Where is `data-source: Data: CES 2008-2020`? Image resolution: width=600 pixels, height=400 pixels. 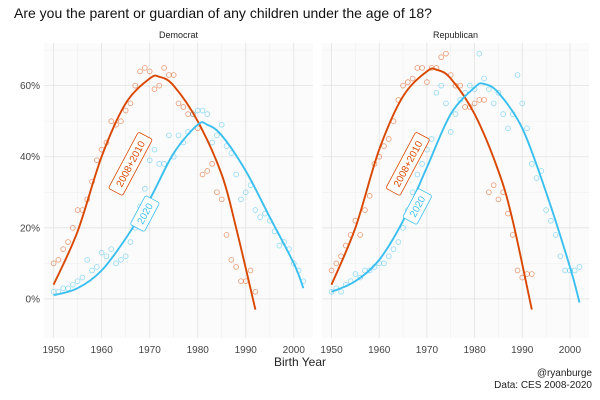
data-source: Data: CES 2008-2020 is located at coordinates (543, 385).